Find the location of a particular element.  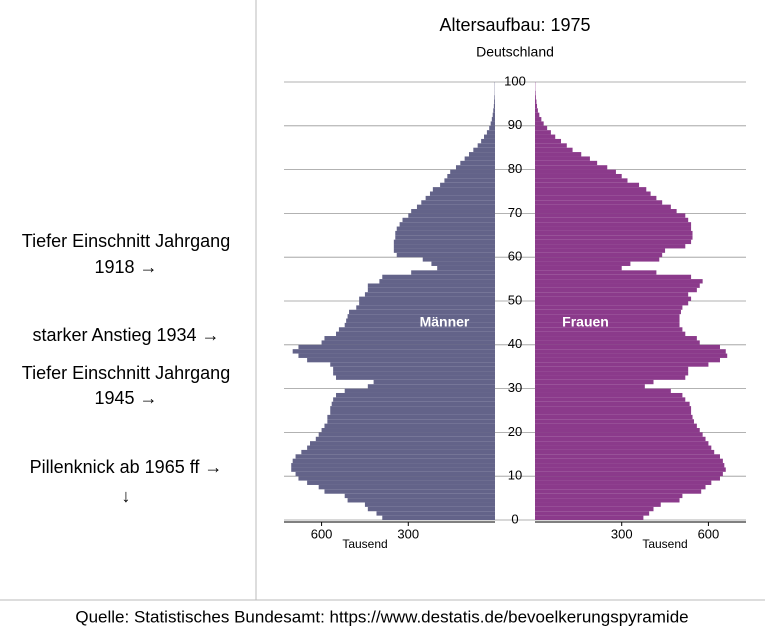

chart-title: Altersaufbau: 1975 is located at coordinates (514, 25).